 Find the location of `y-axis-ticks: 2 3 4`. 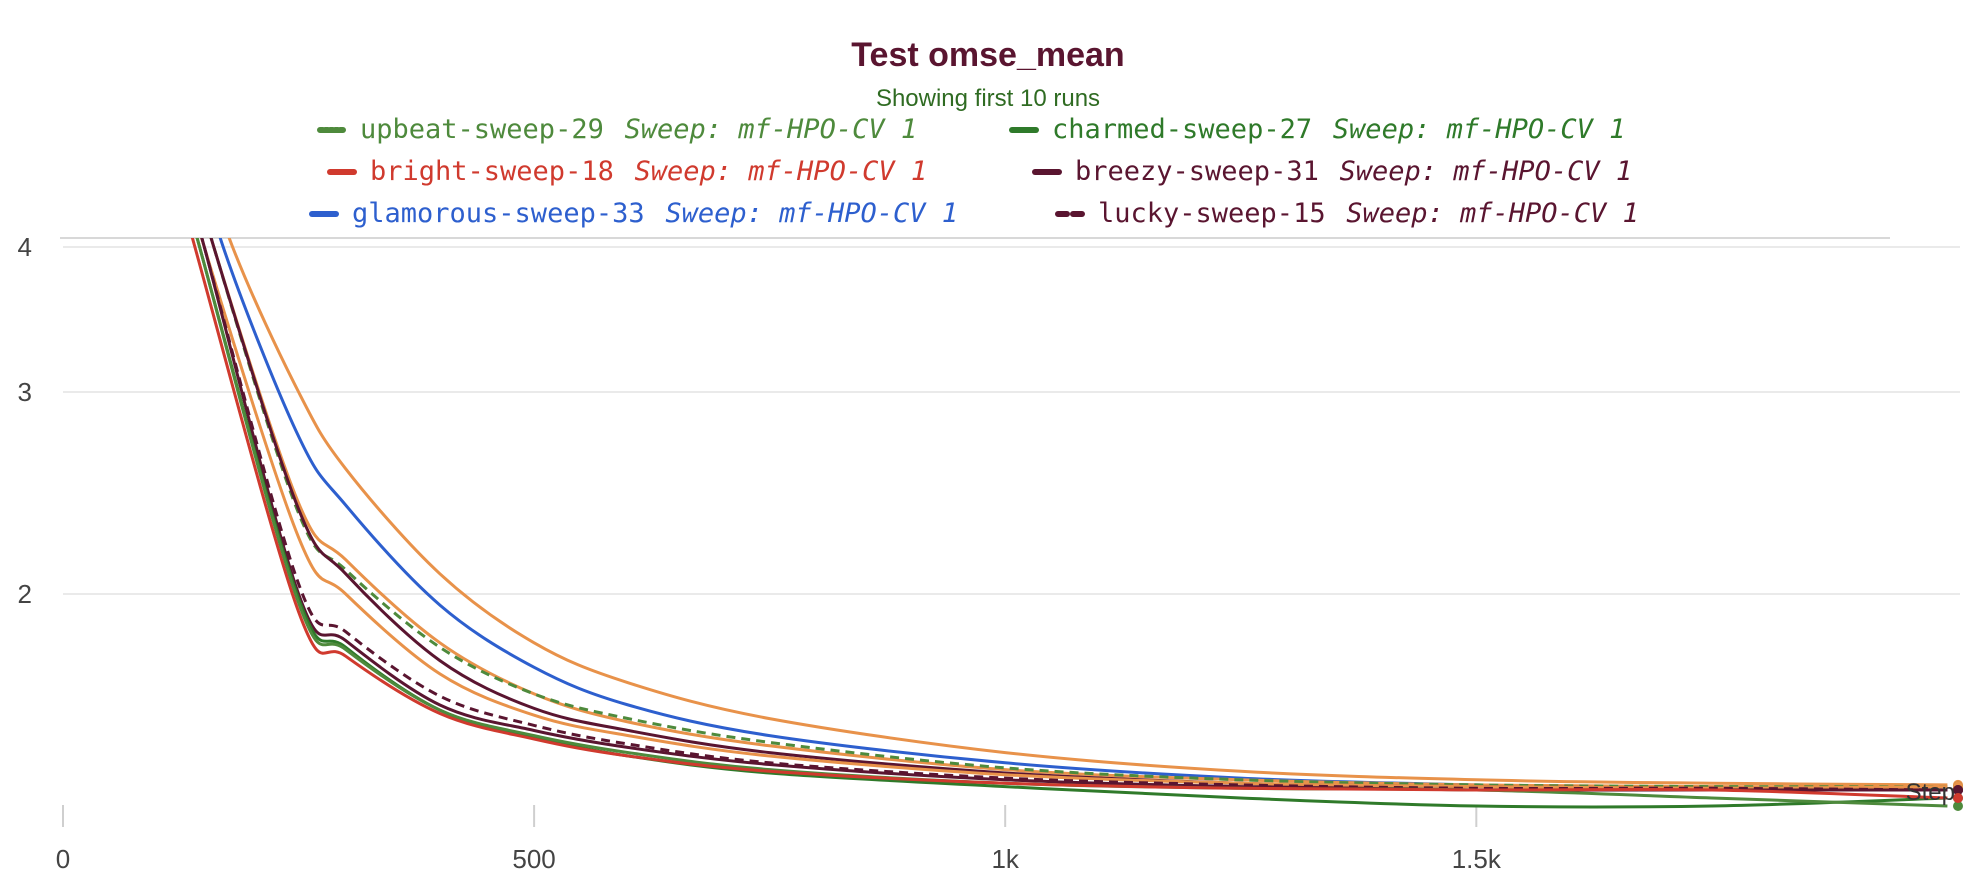

y-axis-ticks: 2 3 4 is located at coordinates (25, 420).